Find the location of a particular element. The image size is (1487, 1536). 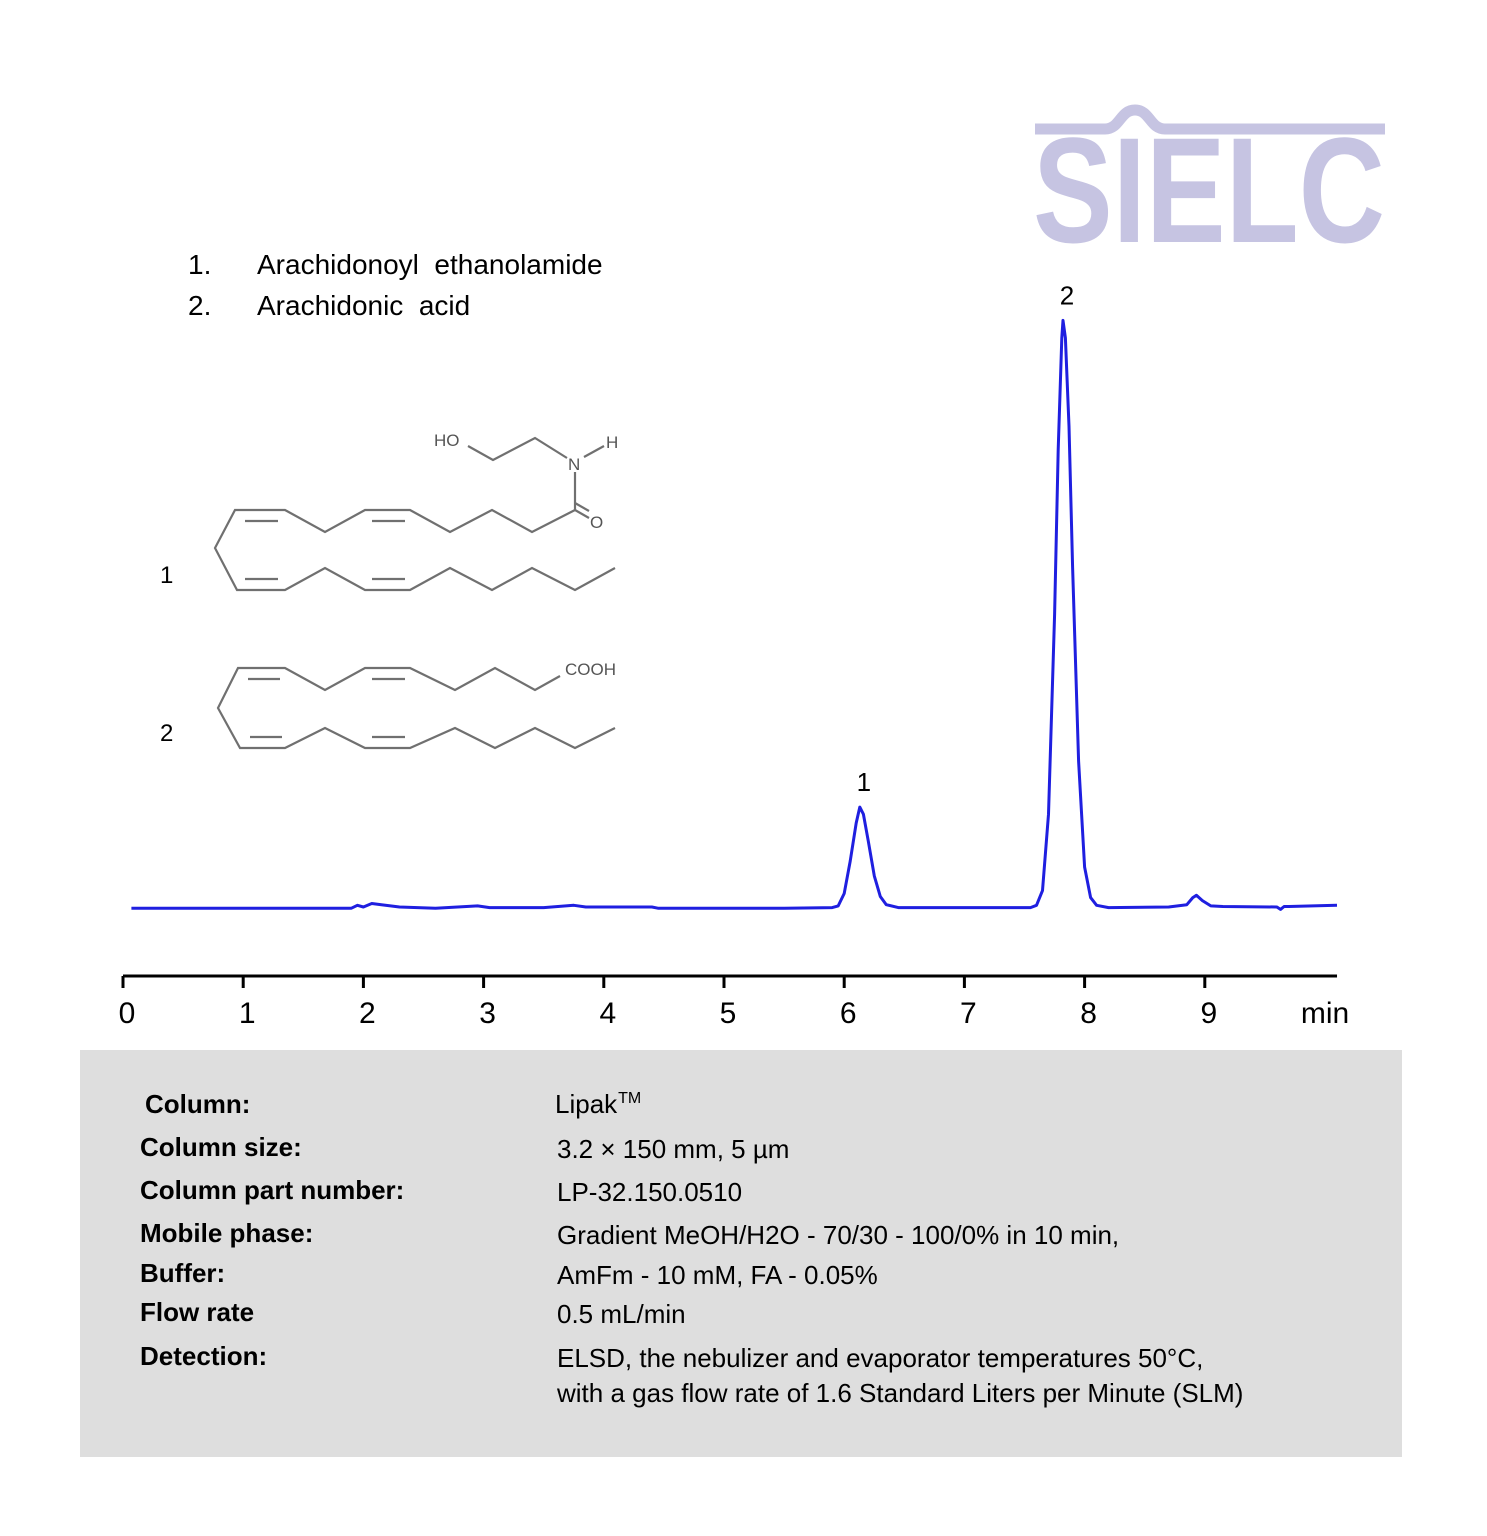

structure-label: 2 is located at coordinates (166, 733).